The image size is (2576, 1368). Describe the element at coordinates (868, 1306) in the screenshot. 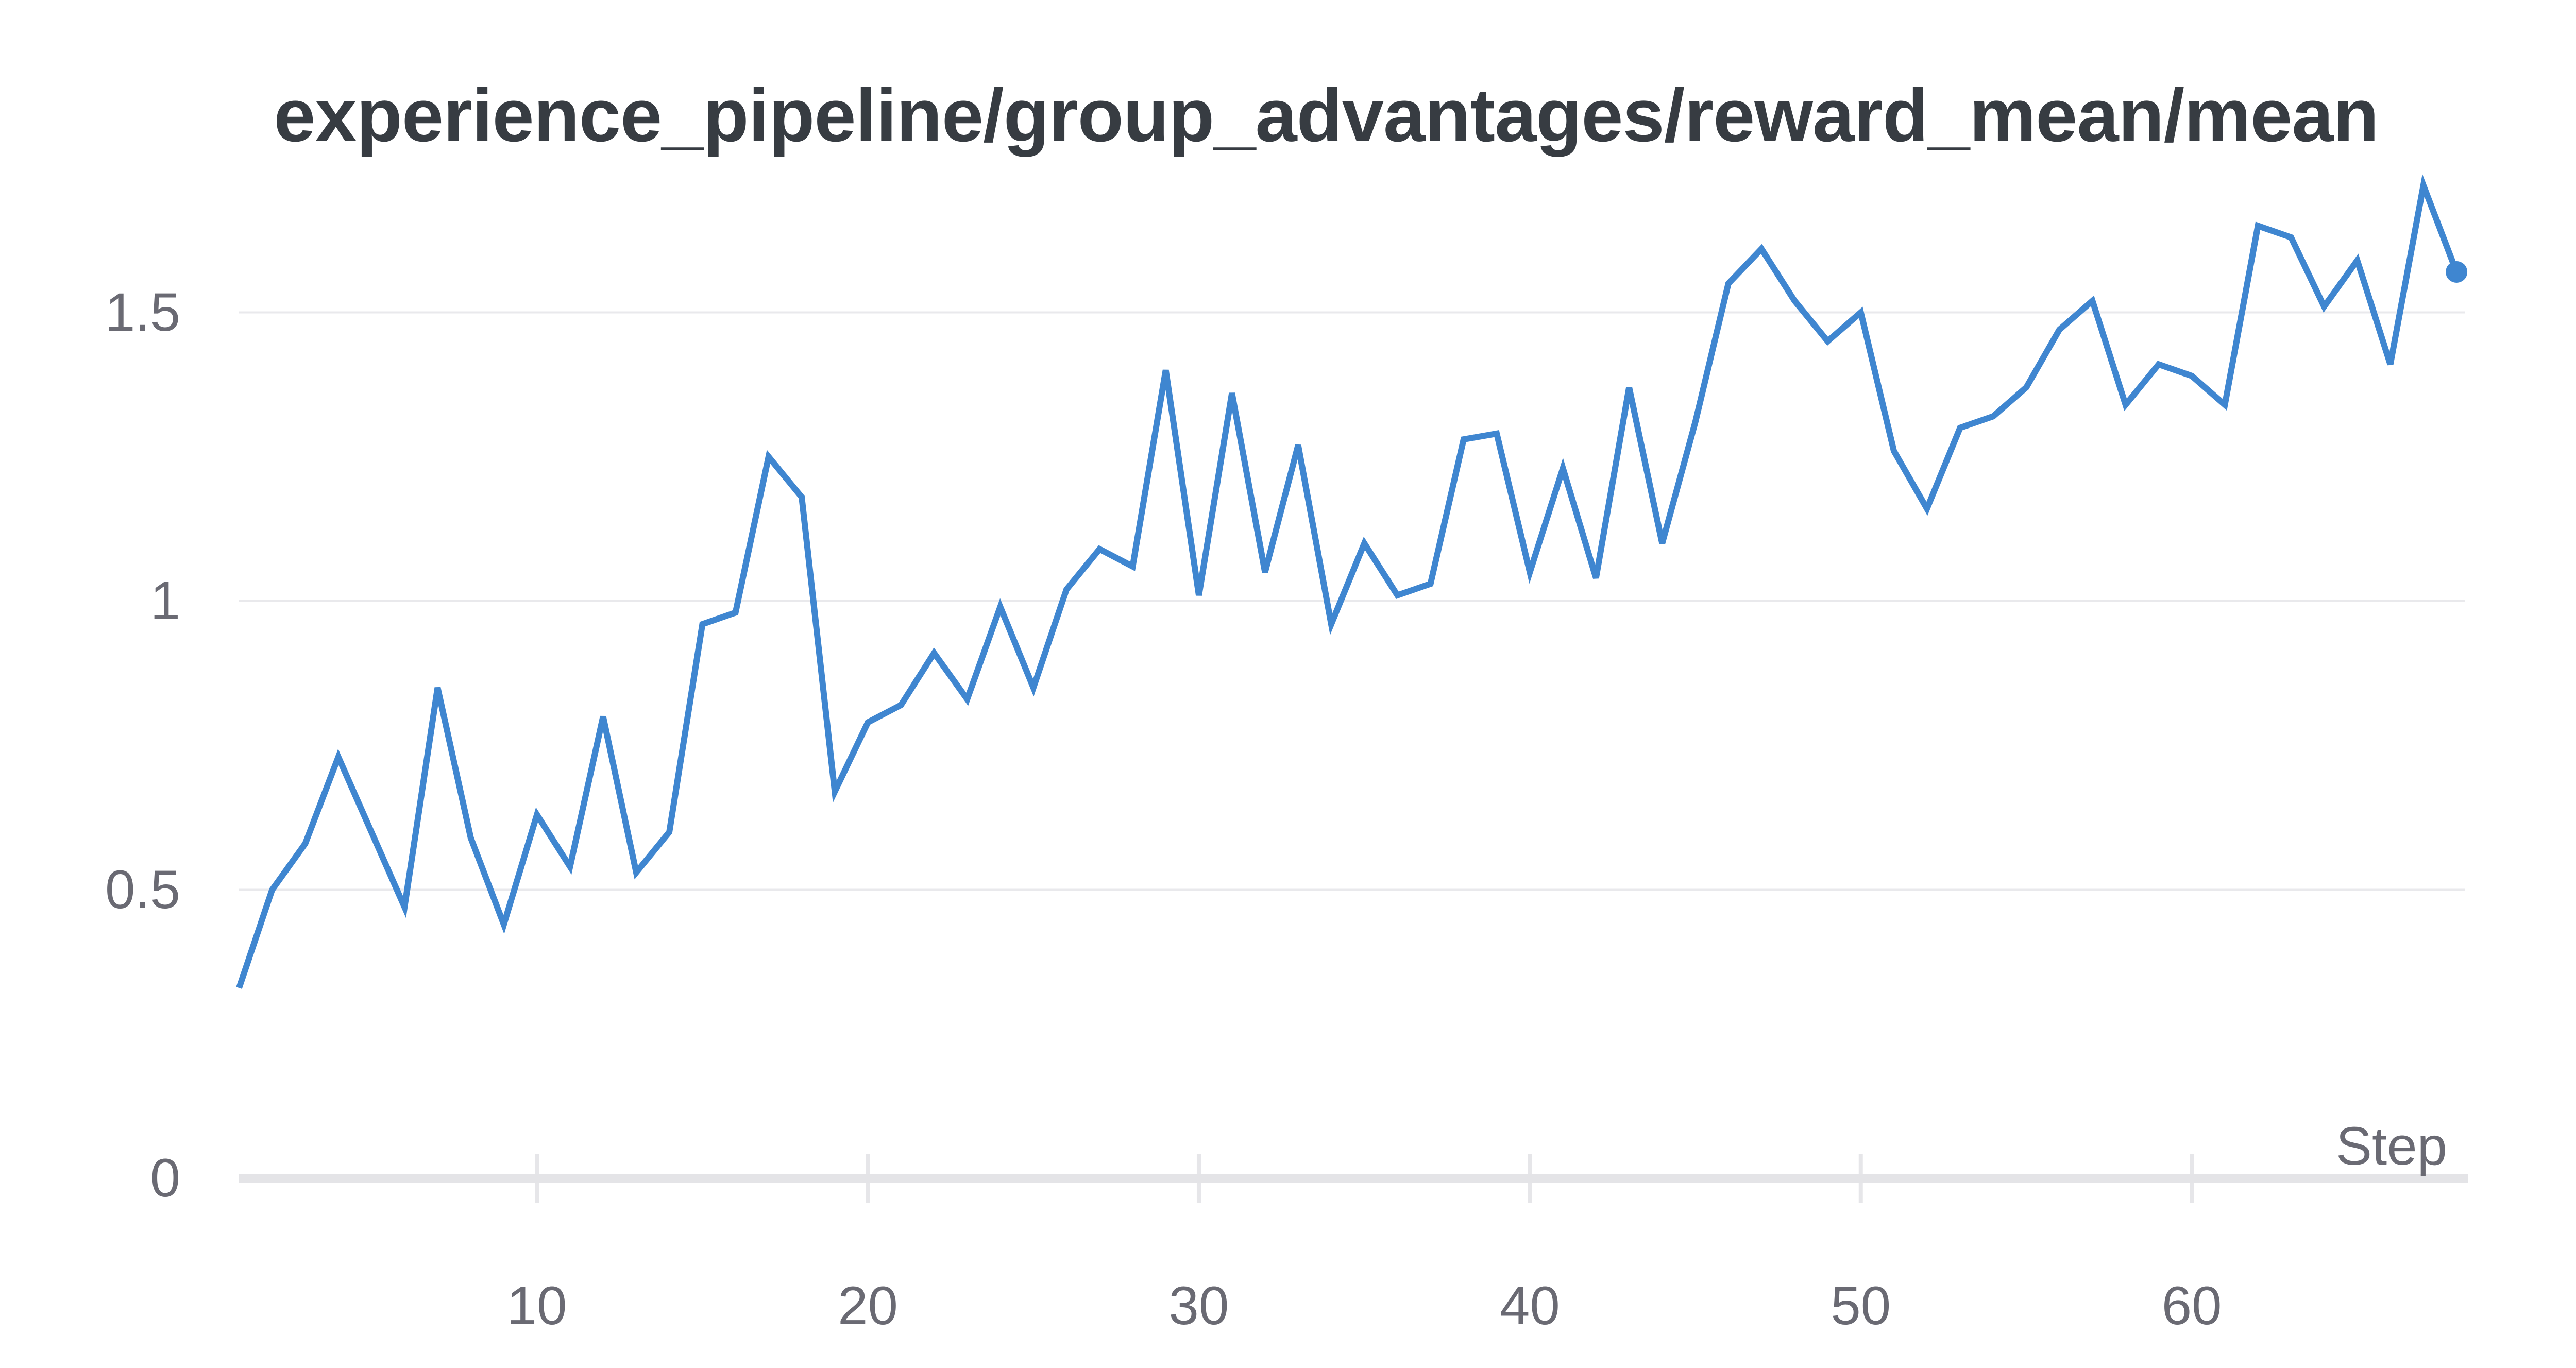

I see `x-tick-label: 20` at that location.